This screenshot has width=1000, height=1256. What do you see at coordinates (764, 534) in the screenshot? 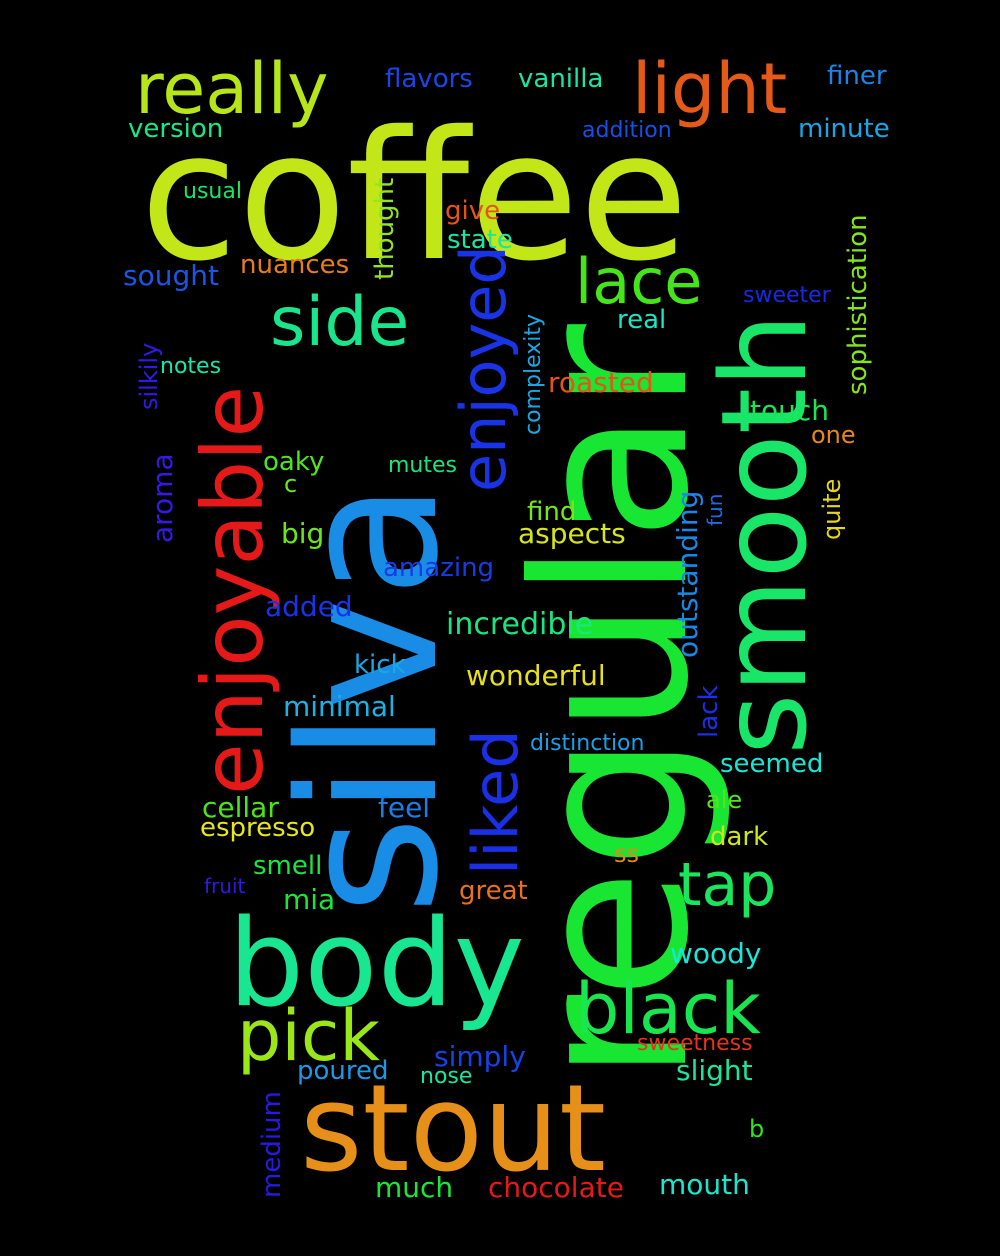
I see `word-smooth: smooth` at bounding box center [764, 534].